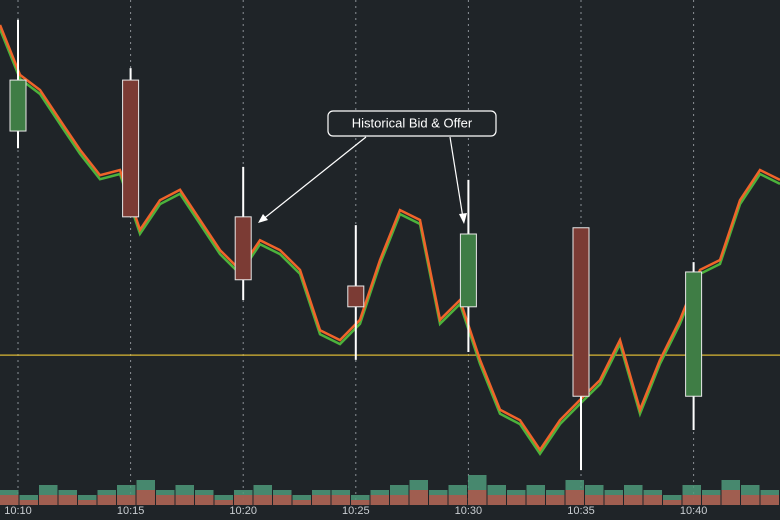  I want to click on x-tick-label: 10:20, so click(243, 511).